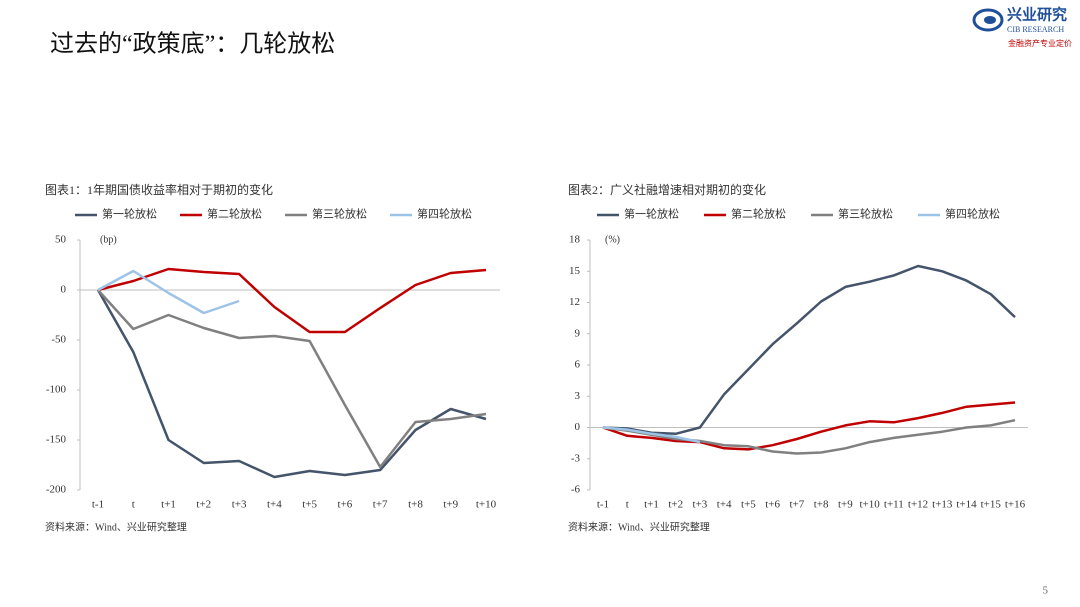 Image resolution: width=1080 pixels, height=607 pixels. What do you see at coordinates (108, 239) in the screenshot?
I see `y-unit: (bp)` at bounding box center [108, 239].